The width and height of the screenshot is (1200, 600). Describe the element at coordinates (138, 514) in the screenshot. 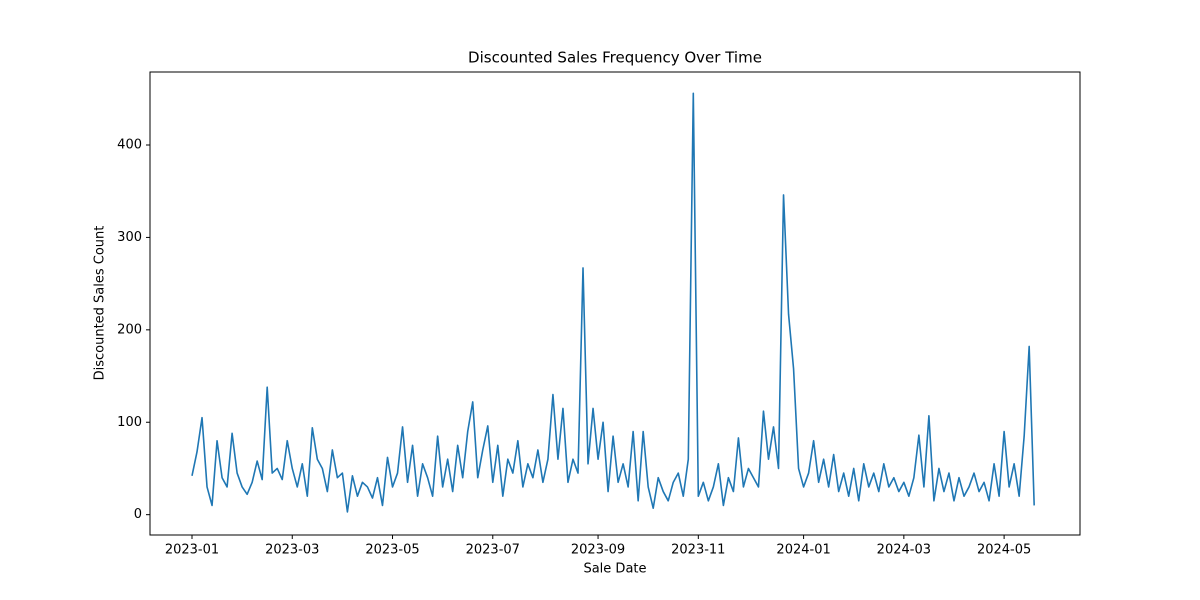

I see `y-tick-label: 0` at that location.